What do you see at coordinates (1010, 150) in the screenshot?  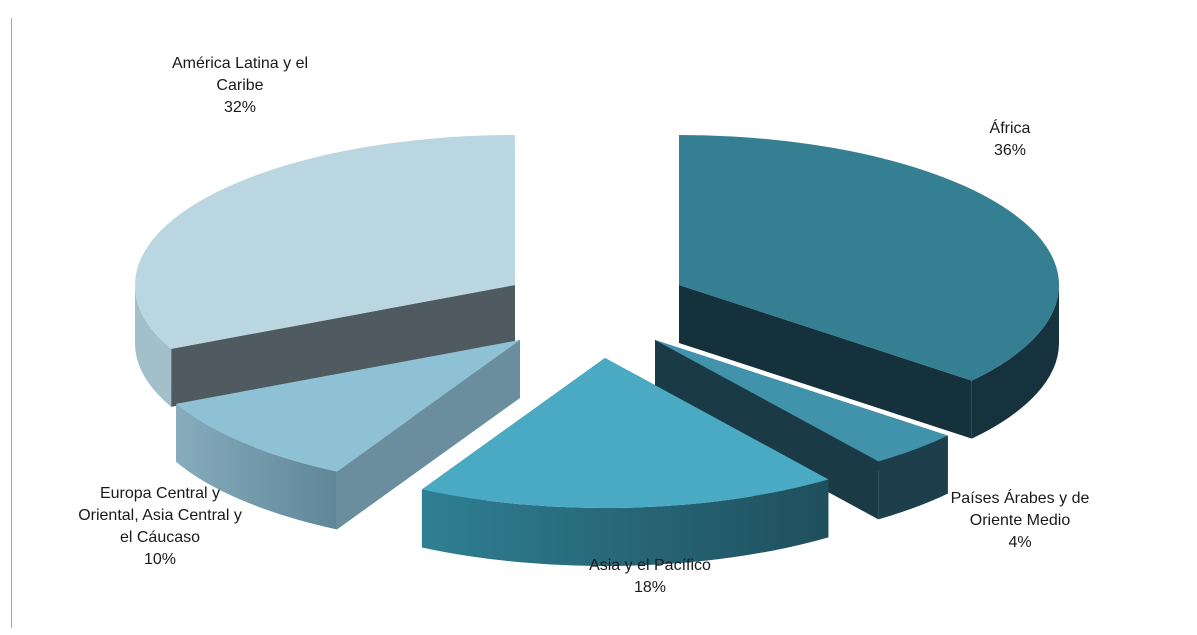 I see `slice-percent-0: 36%` at bounding box center [1010, 150].